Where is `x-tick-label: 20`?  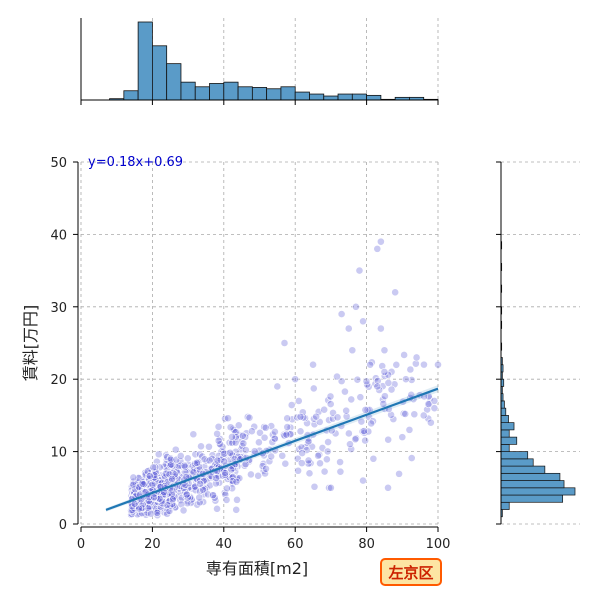 x-tick-label: 20 is located at coordinates (152, 544).